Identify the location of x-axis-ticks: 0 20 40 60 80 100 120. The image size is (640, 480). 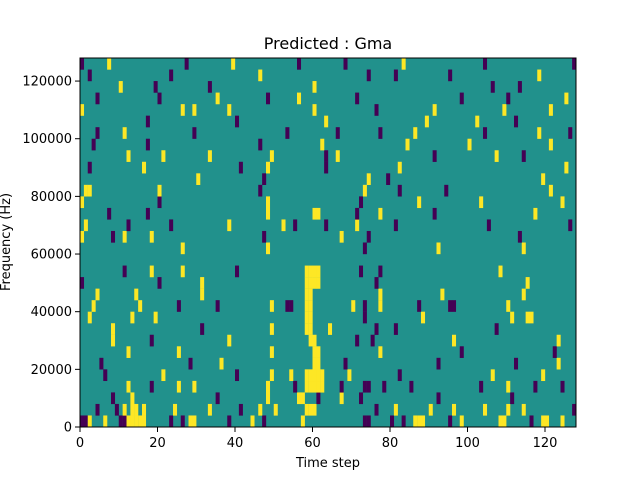
(316, 439).